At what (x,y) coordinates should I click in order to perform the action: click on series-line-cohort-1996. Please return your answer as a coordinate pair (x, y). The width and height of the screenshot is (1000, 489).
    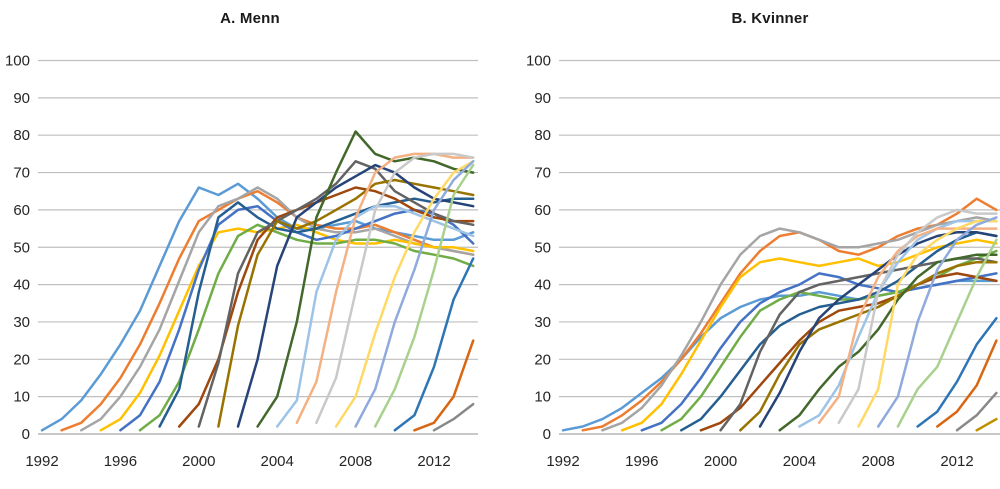
    Looking at the image, I should click on (819, 352).